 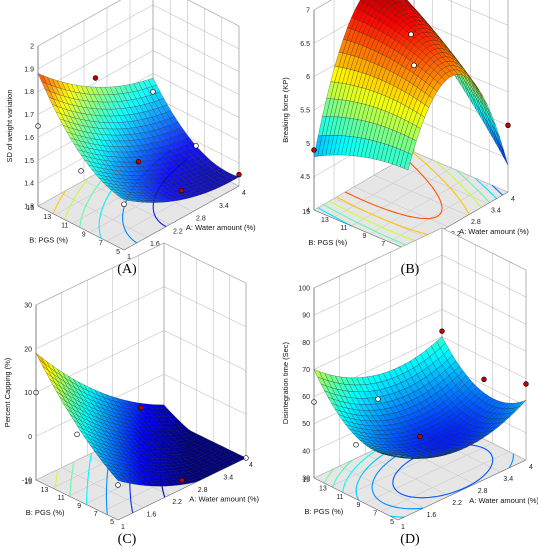 What do you see at coordinates (306, 316) in the screenshot?
I see `z-tick-label: 90` at bounding box center [306, 316].